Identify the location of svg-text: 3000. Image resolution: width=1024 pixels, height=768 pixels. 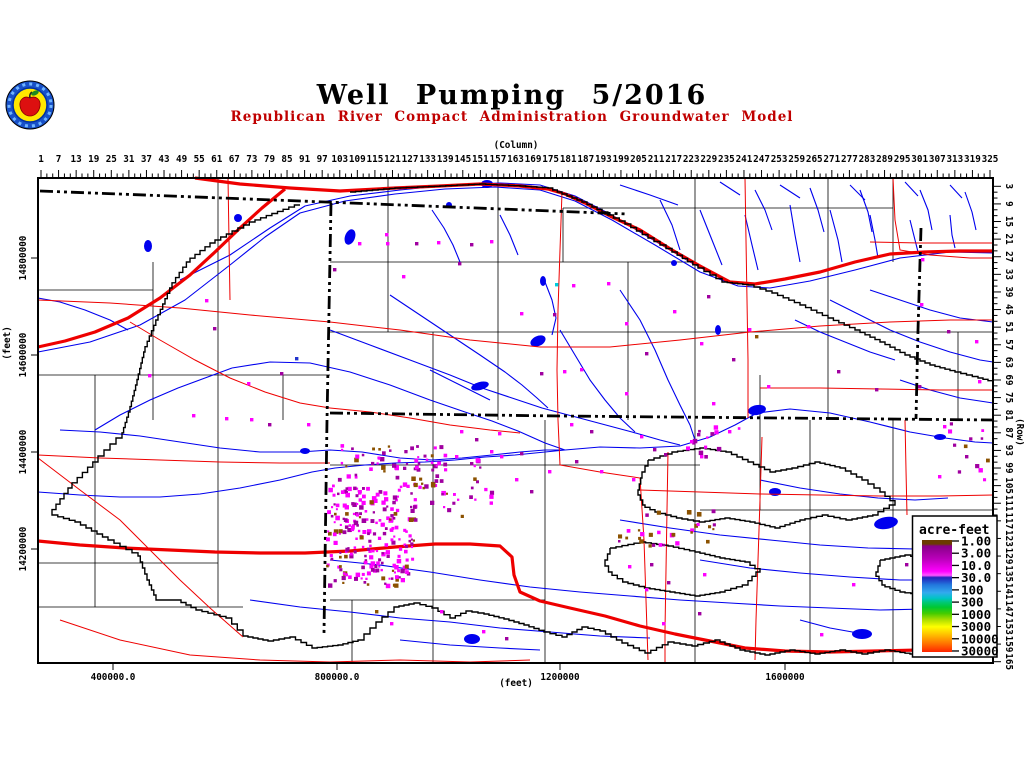
(976, 626).